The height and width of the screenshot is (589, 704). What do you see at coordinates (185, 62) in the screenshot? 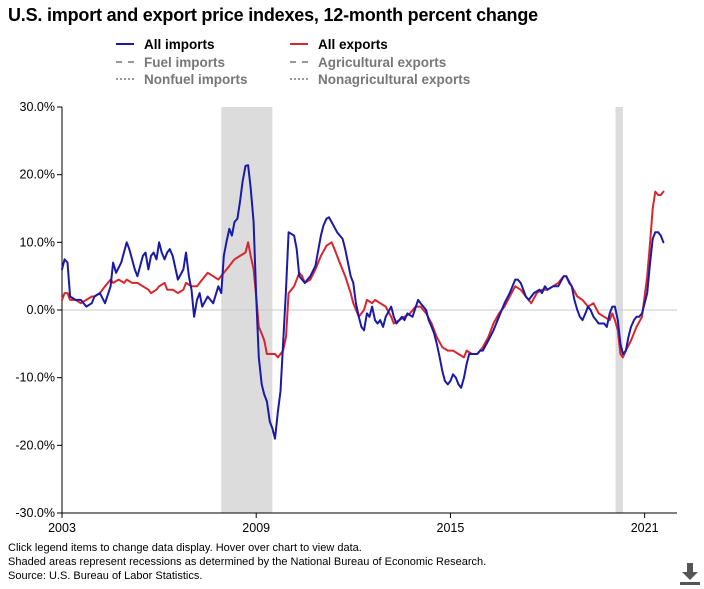
I see `legend-label: Fuel imports` at bounding box center [185, 62].